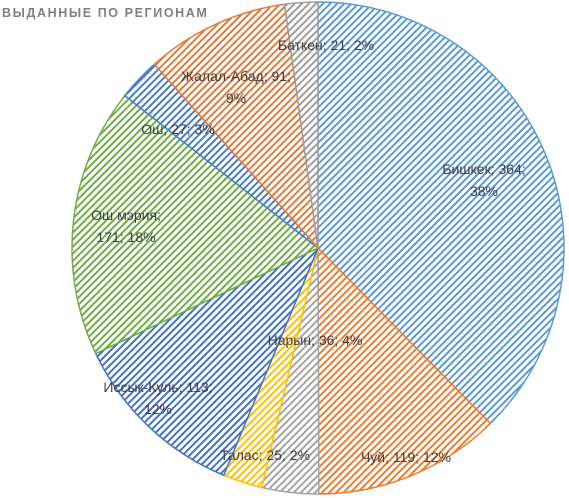  What do you see at coordinates (301, 125) in the screenshot?
I see `slice-Баткен` at bounding box center [301, 125].